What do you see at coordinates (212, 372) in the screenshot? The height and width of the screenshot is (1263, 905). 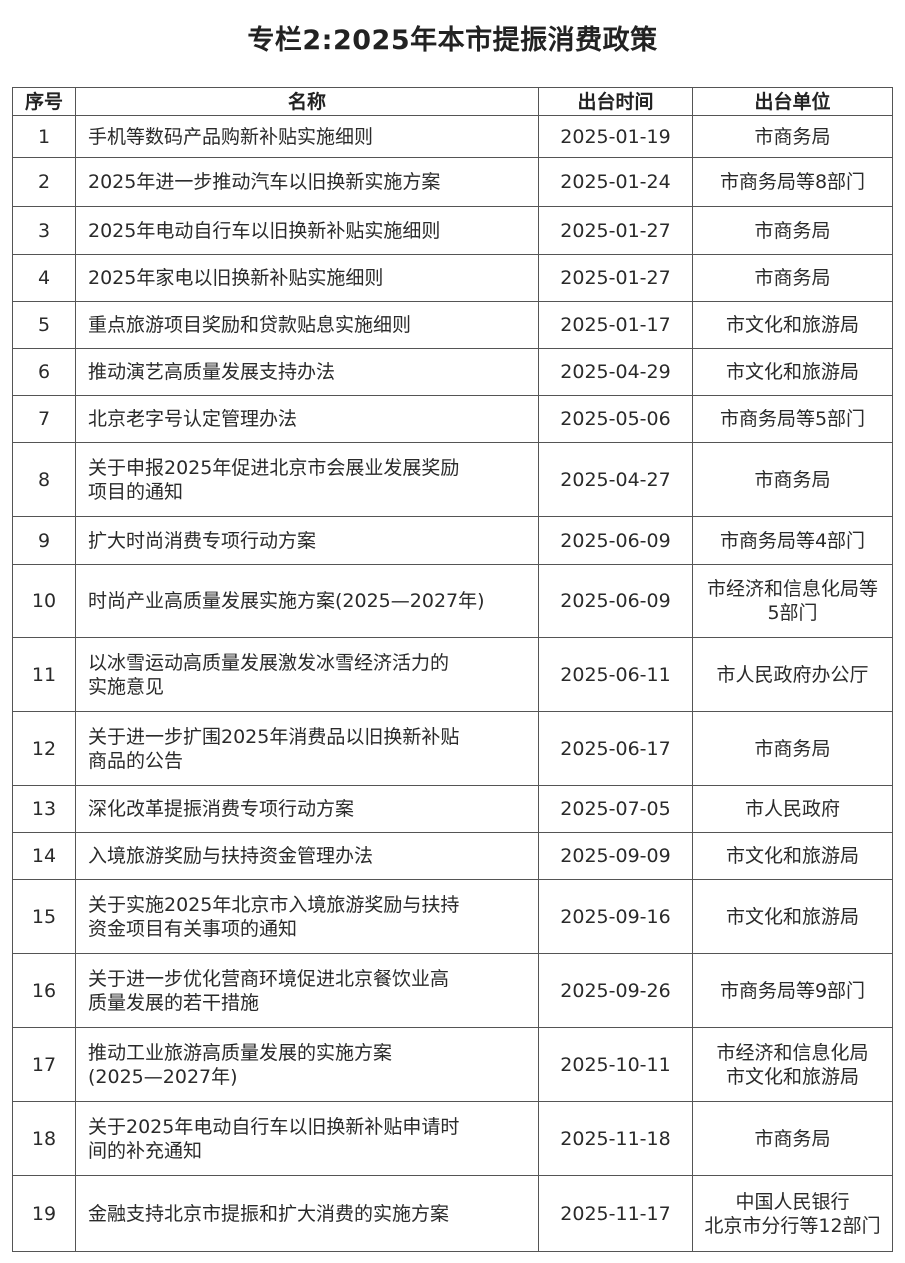 I see `policy-name-line: 推动演艺高质量发展支持办法` at bounding box center [212, 372].